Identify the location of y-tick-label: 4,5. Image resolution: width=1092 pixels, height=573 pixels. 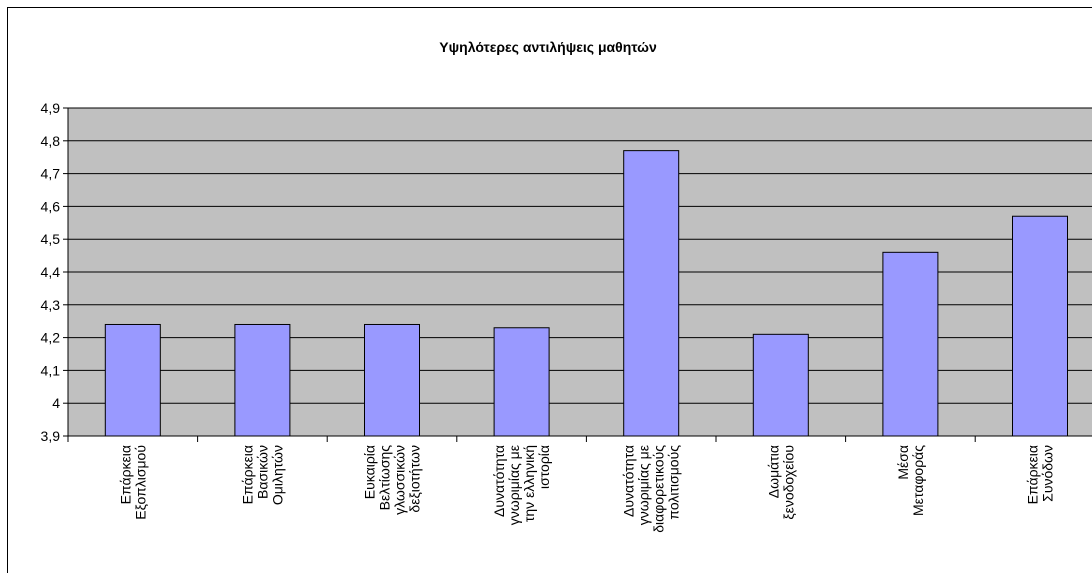
(51, 239).